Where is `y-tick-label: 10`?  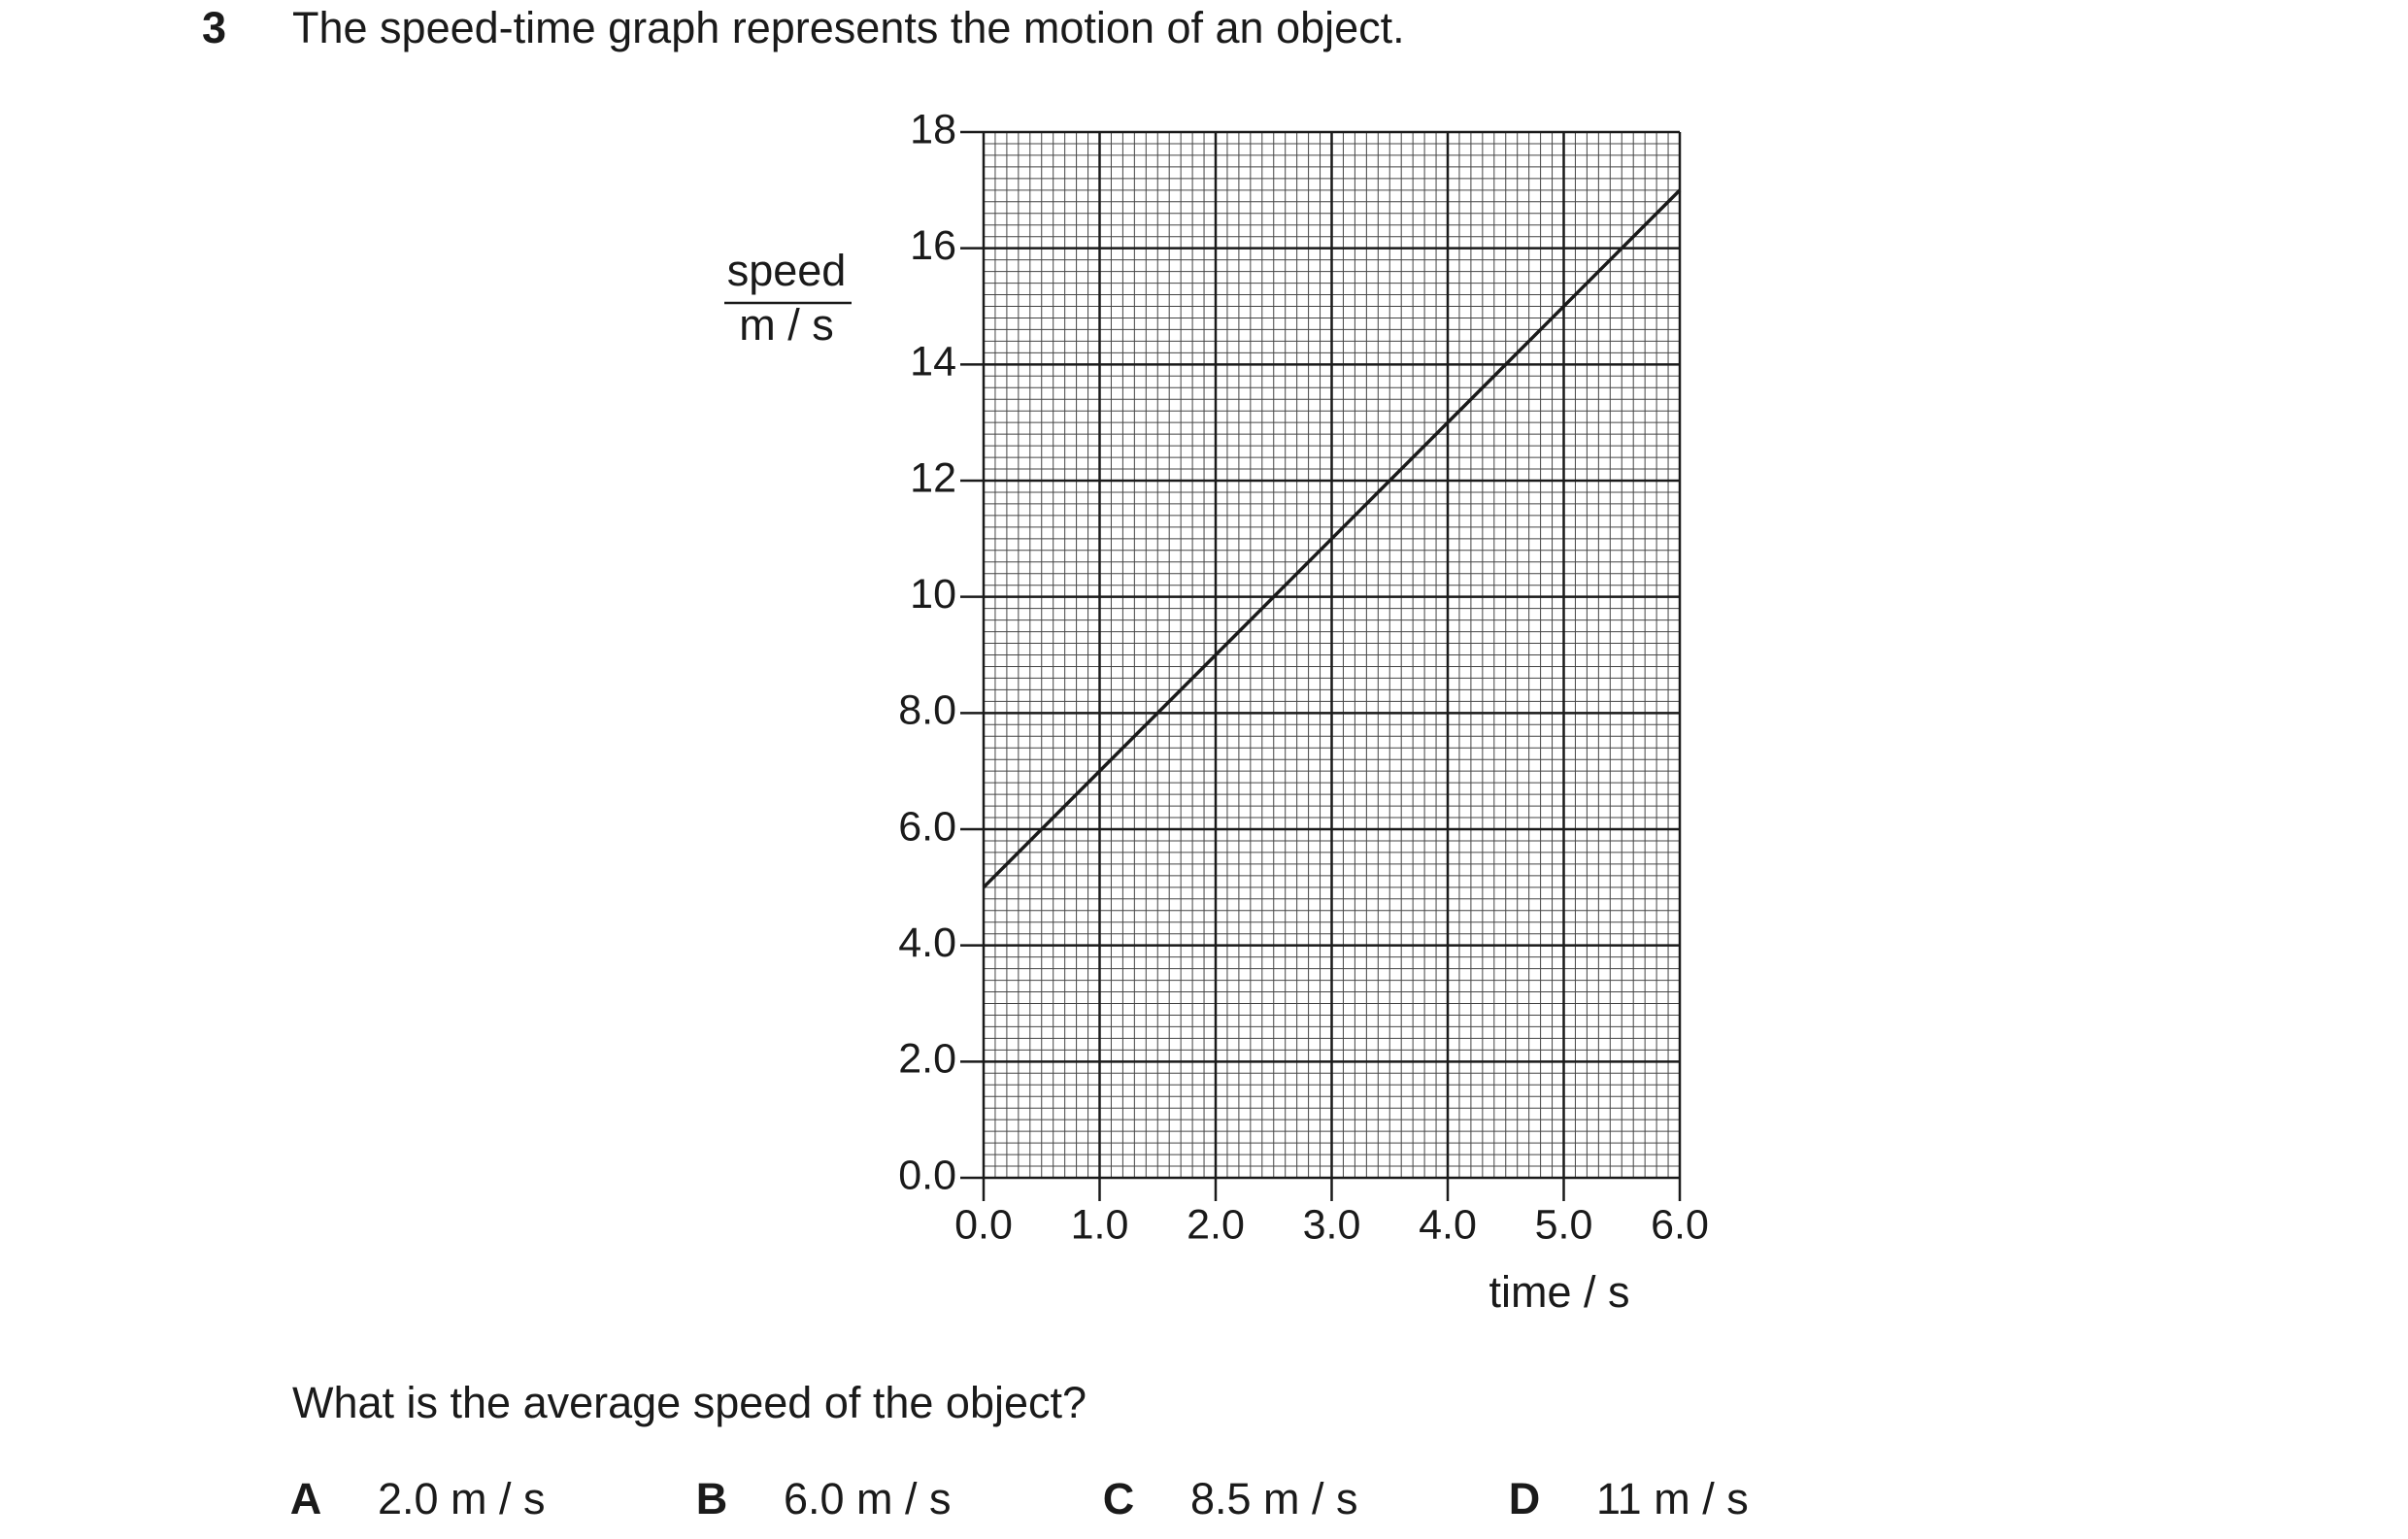 y-tick-label: 10 is located at coordinates (933, 595).